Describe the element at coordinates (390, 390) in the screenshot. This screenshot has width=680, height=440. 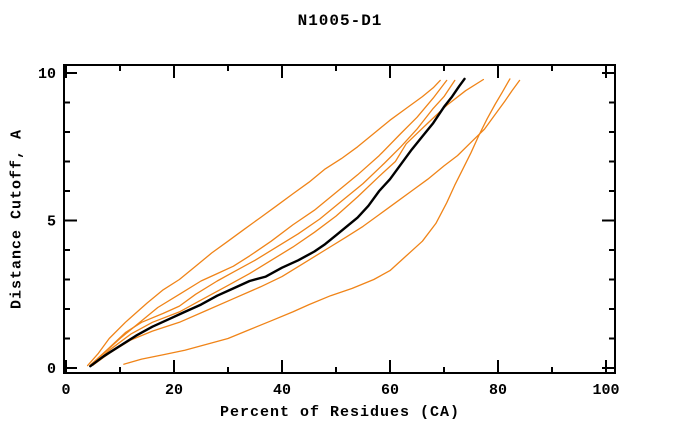
I see `x-tick-label: 60` at that location.